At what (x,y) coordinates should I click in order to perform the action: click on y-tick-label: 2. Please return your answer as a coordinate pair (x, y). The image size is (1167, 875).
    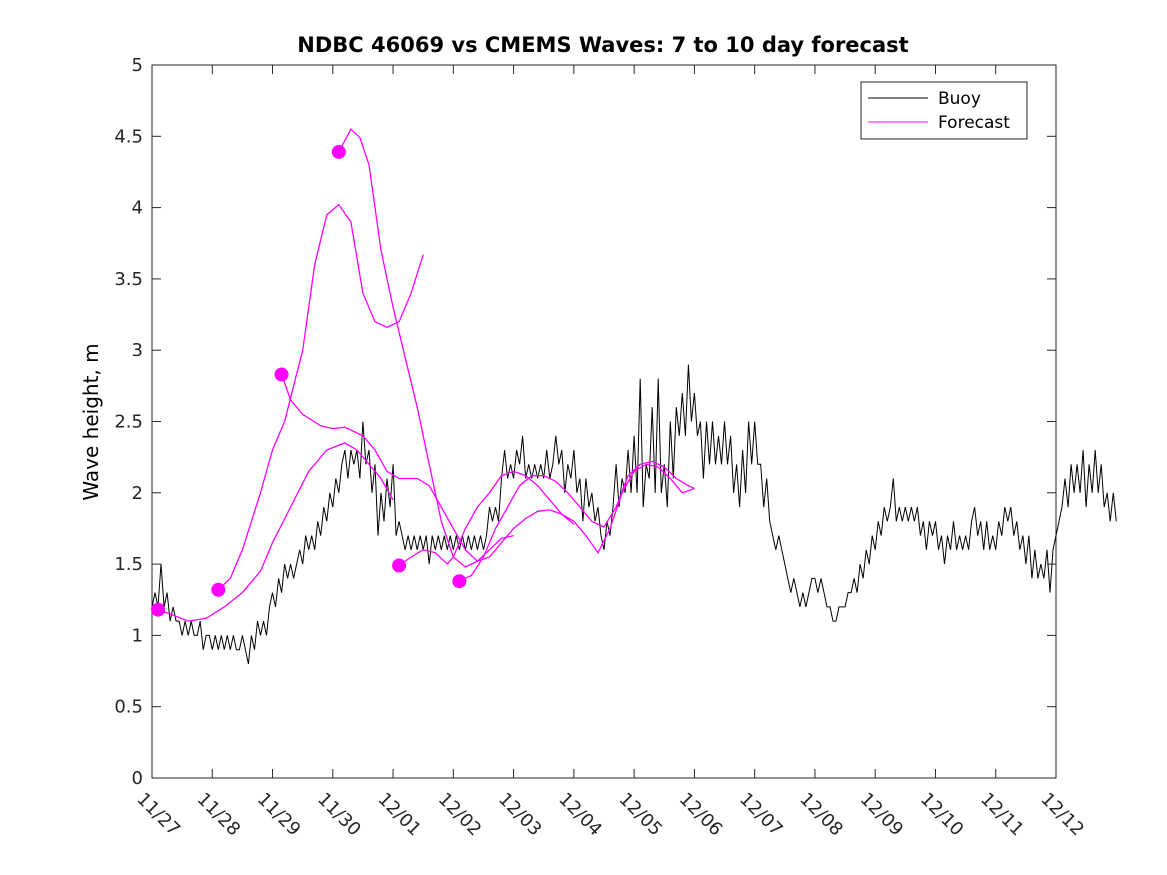
    Looking at the image, I should click on (137, 493).